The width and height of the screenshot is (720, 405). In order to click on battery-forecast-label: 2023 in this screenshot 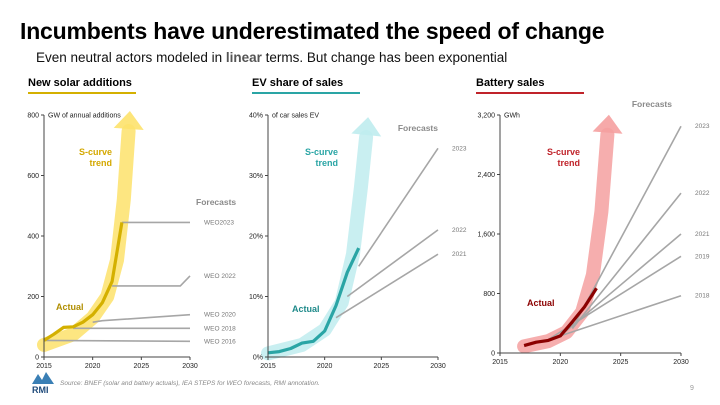, I will do `click(702, 126)`.